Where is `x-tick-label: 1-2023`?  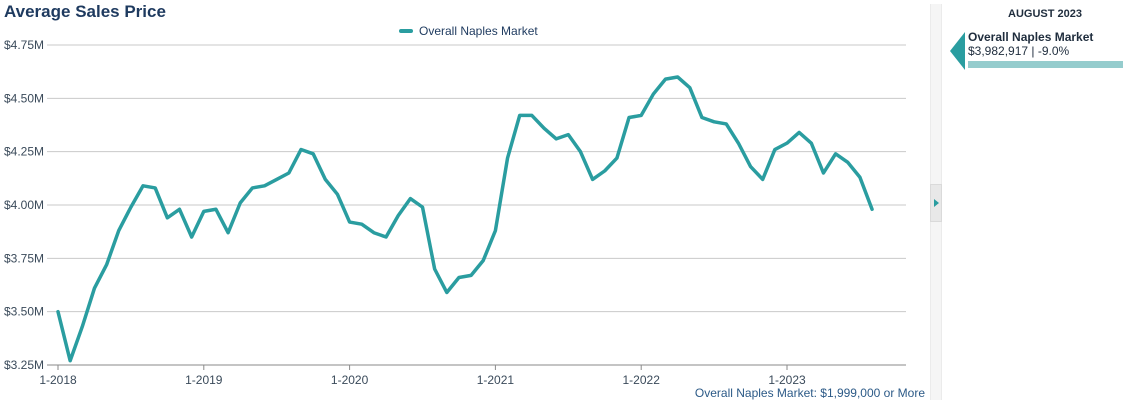 x-tick-label: 1-2023 is located at coordinates (787, 380).